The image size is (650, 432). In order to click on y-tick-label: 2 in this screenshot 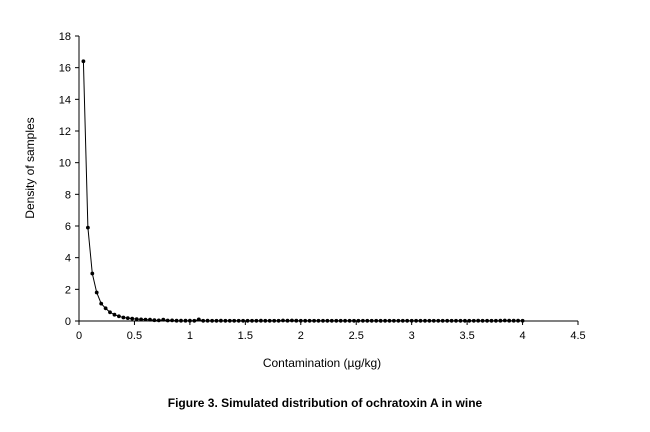, I will do `click(68, 290)`.